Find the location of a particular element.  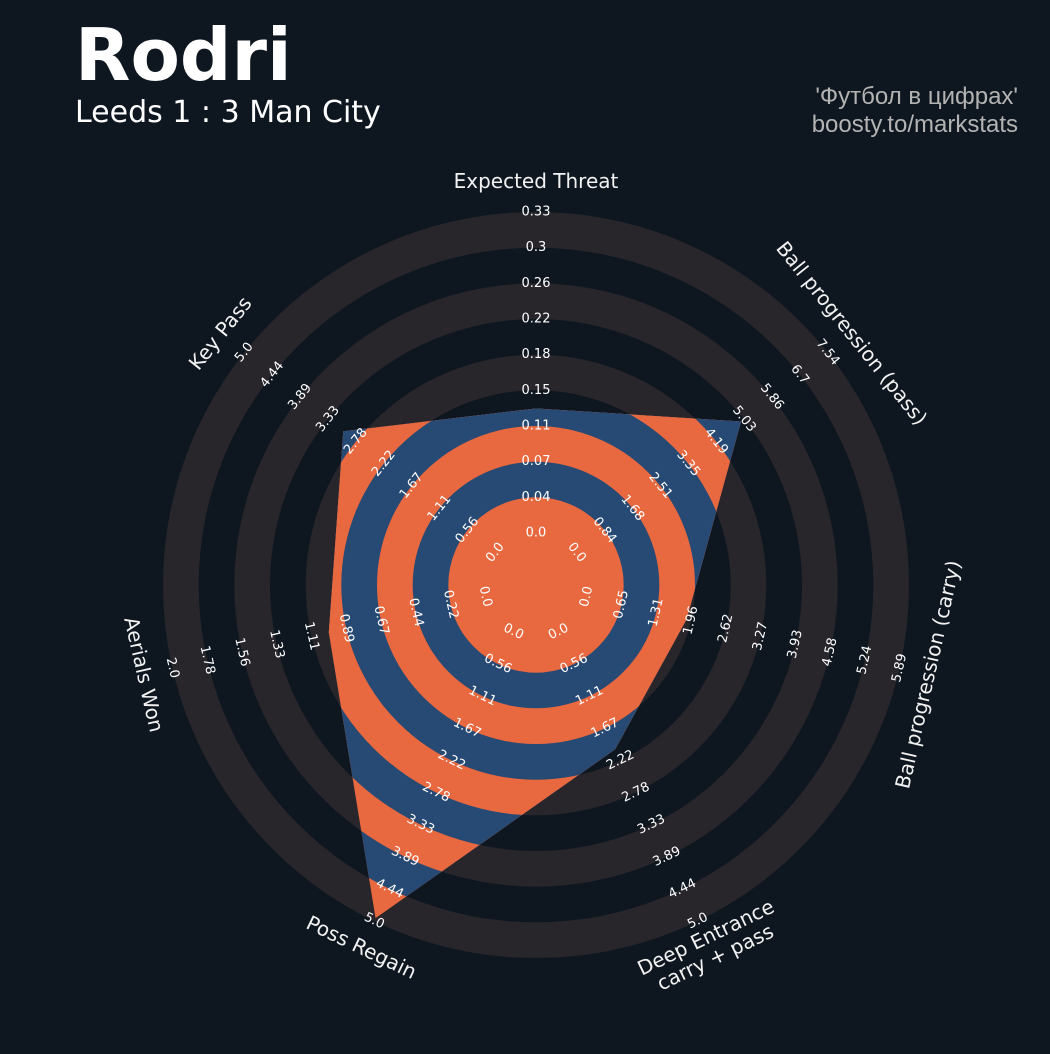

tick-label: 0.26 is located at coordinates (536, 283).